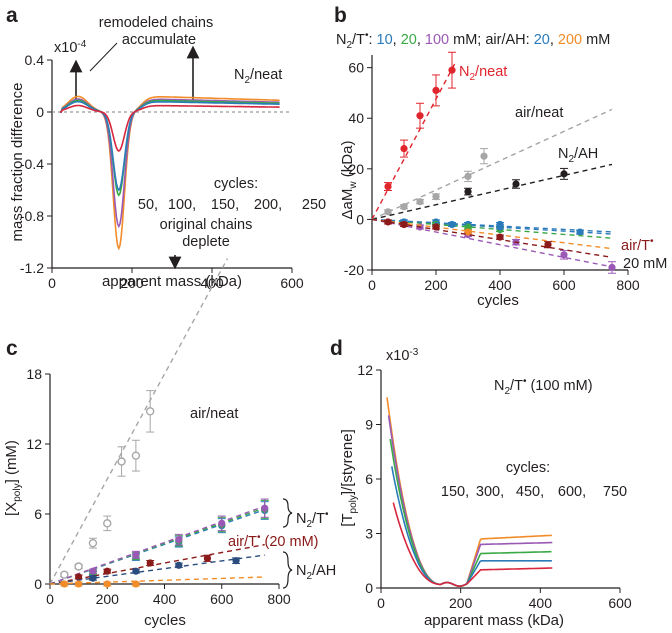 The image size is (672, 633). Describe the element at coordinates (492, 225) in the screenshot. I see `fit-line-air/AH 20 mM` at that location.